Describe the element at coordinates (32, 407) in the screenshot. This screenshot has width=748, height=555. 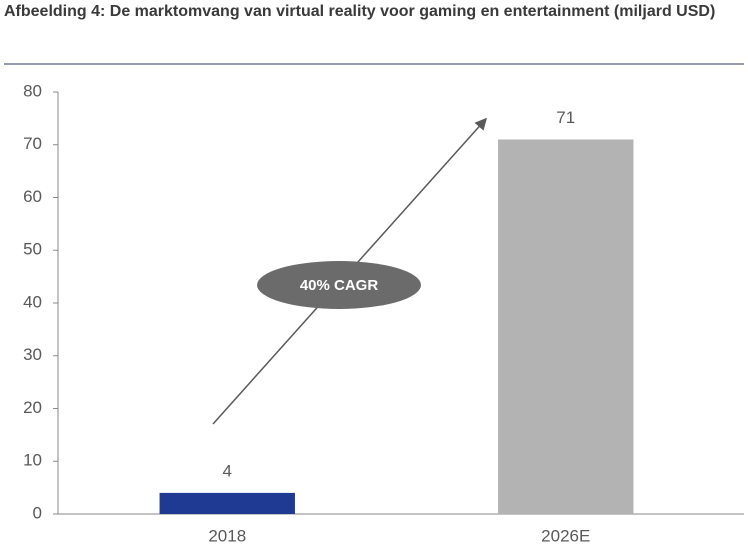
I see `y-tick-label: 20` at that location.